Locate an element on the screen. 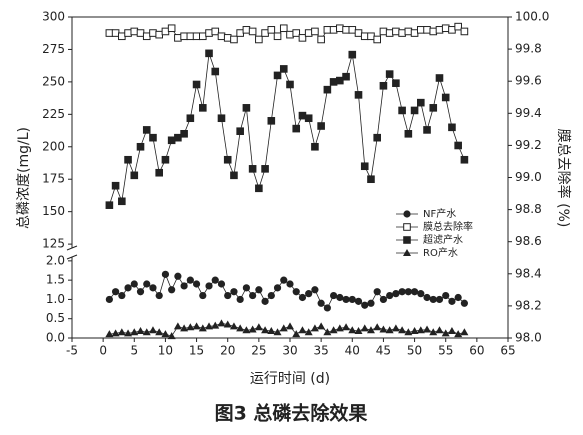 The image size is (583, 435). y-axis-label: 总磷浓度(mg/L) is located at coordinates (24, 178).